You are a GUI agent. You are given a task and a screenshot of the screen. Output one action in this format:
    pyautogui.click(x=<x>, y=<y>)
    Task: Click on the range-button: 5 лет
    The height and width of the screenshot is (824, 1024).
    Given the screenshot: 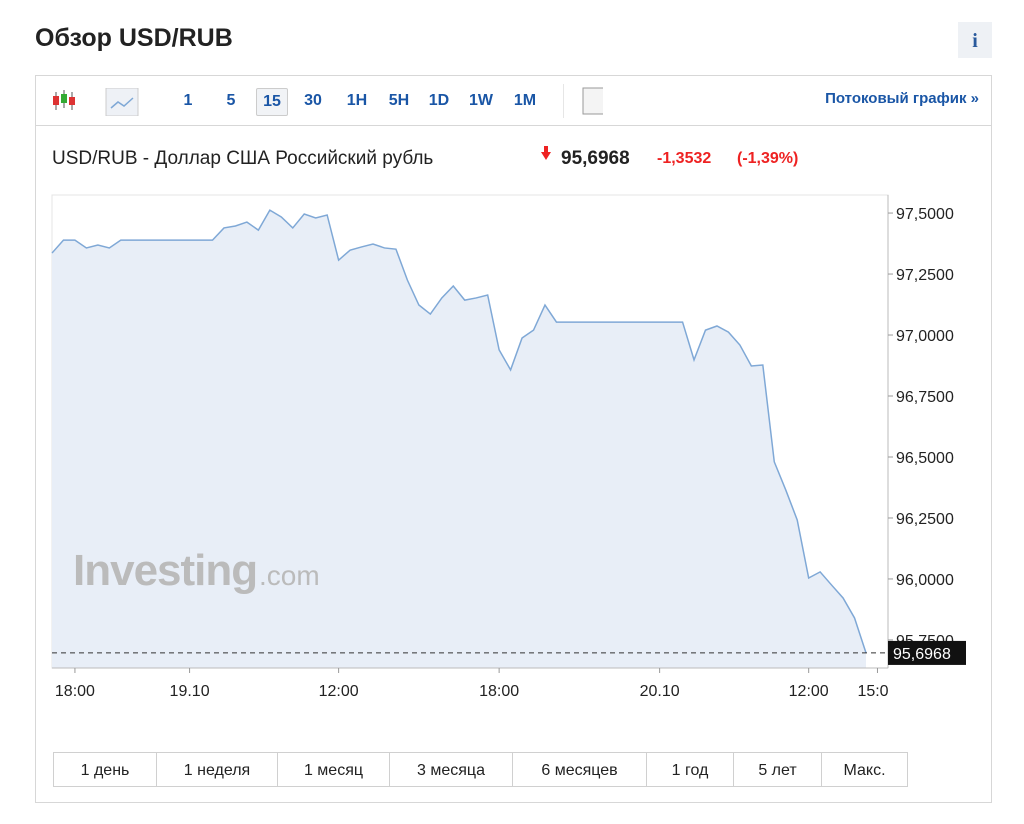 What is the action you would take?
    pyautogui.click(x=777, y=769)
    